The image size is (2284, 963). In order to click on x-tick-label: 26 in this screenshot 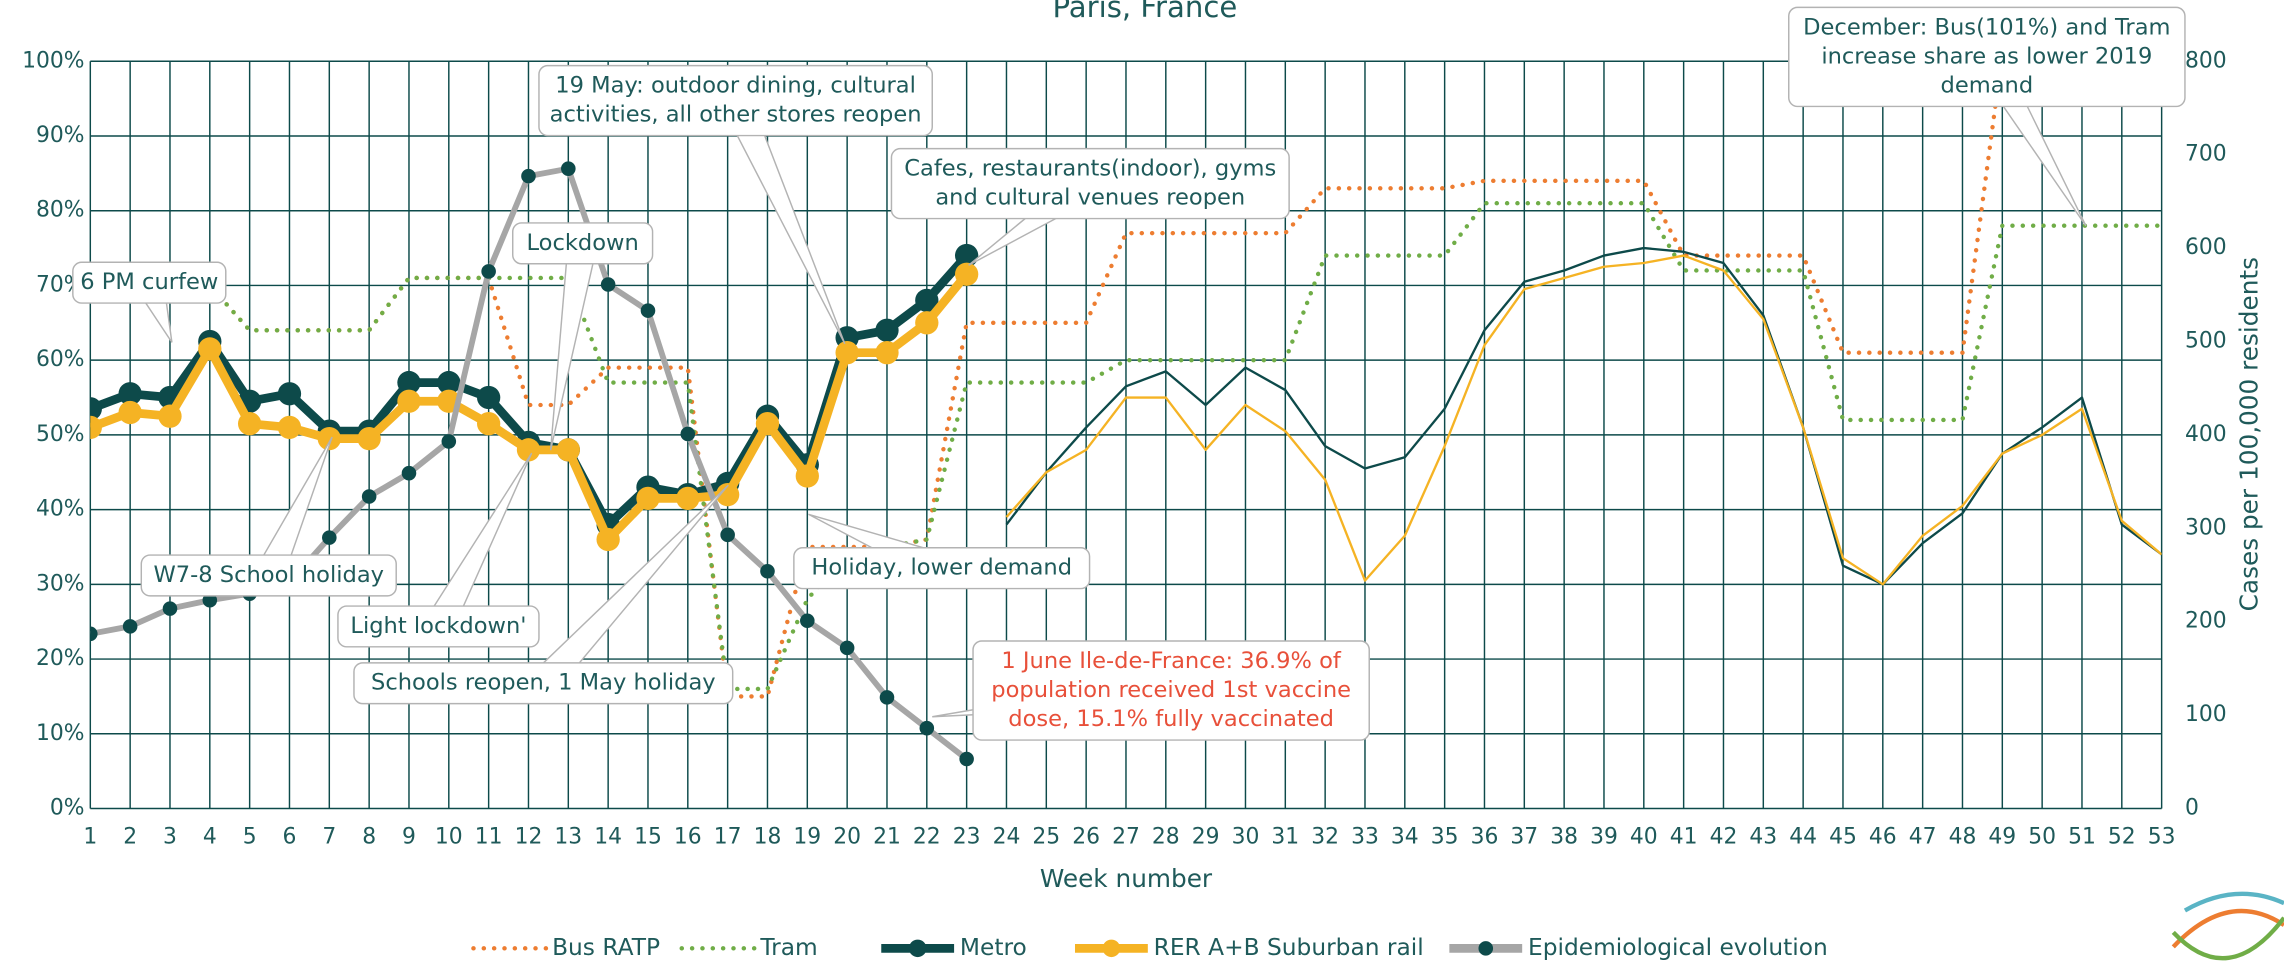, I will do `click(1086, 837)`.